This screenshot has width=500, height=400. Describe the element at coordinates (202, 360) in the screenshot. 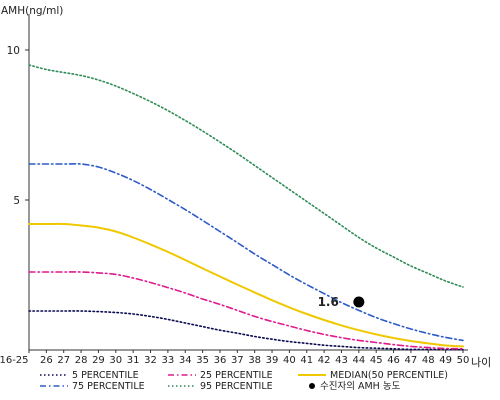

I see `x-tick-label: 35` at that location.